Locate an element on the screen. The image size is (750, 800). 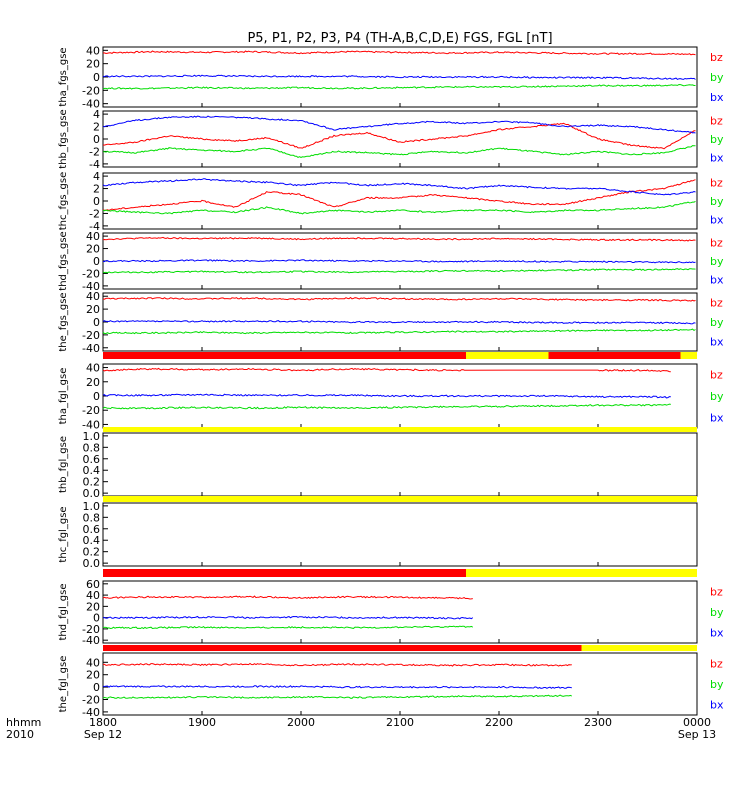
panel-thb_fgl_gse: 1.00.80.60.40.20.0 thb_fgl_gse is located at coordinates (378, 463).